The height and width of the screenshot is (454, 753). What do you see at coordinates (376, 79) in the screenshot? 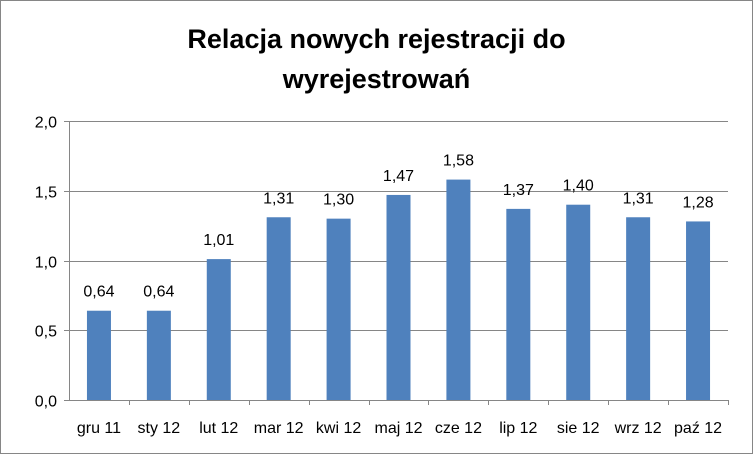
I see `chart-title-line-2: wyrejestrowań` at bounding box center [376, 79].